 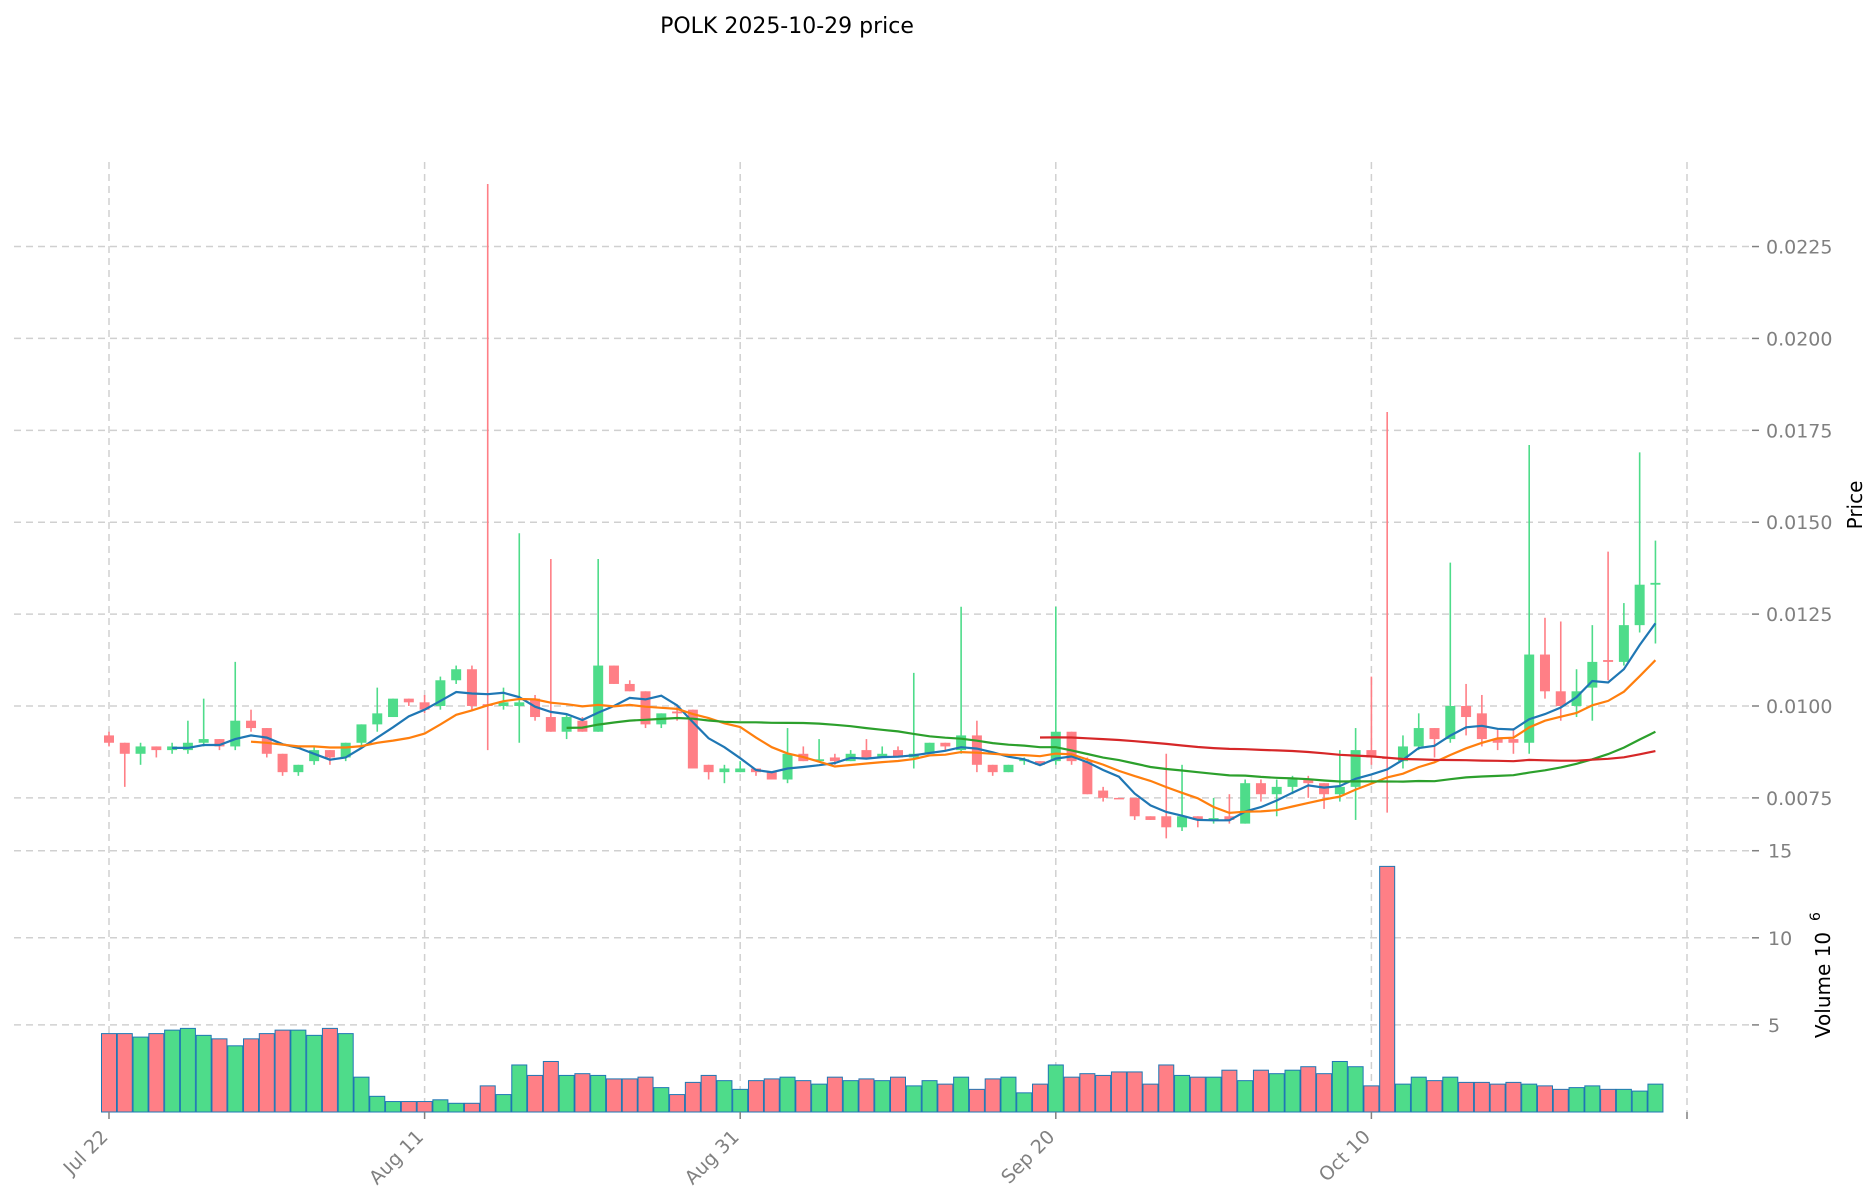 I want to click on price-tick-label: 0.0150, so click(x=1799, y=523).